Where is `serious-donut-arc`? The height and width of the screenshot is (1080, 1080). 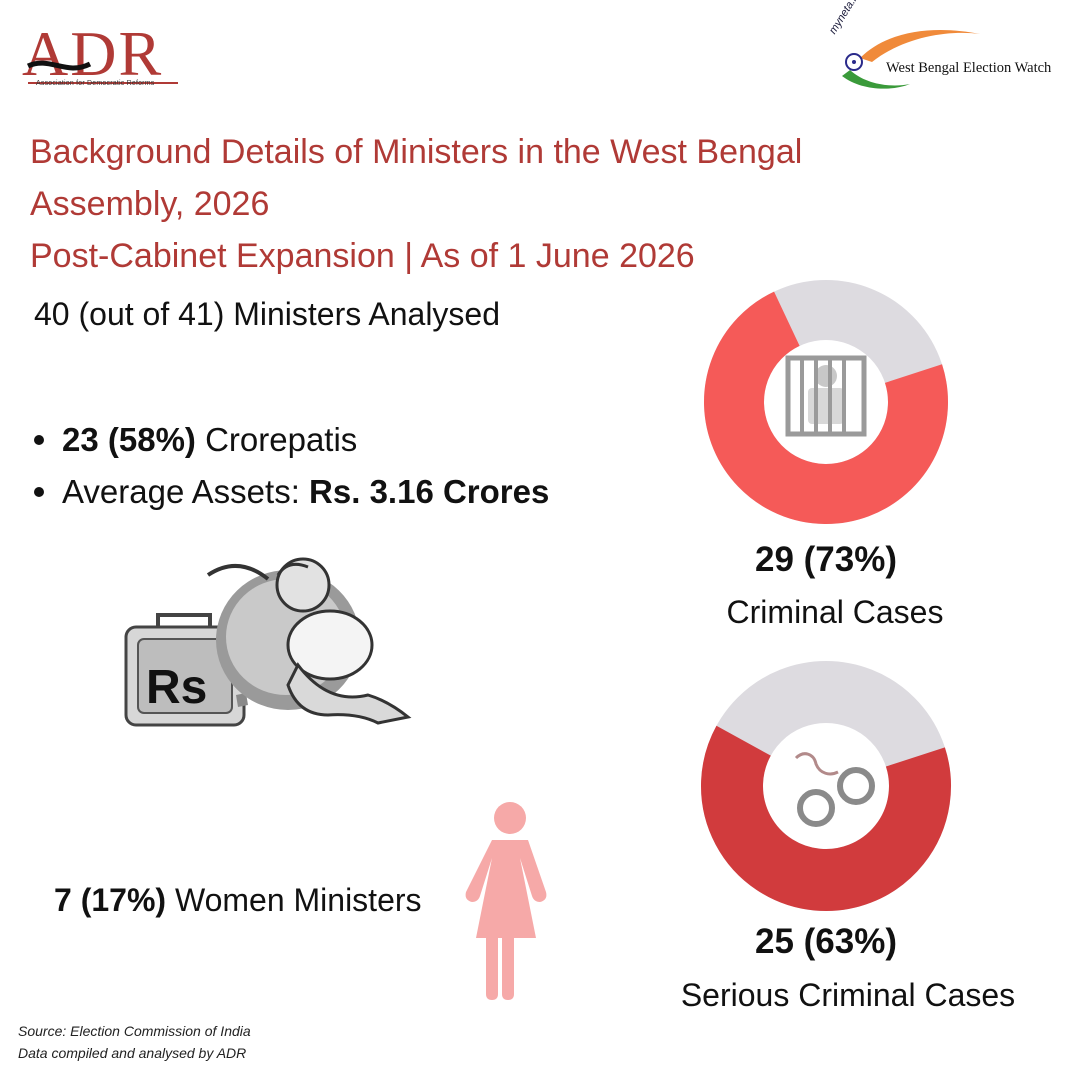
serious-donut-arc is located at coordinates (826, 818).